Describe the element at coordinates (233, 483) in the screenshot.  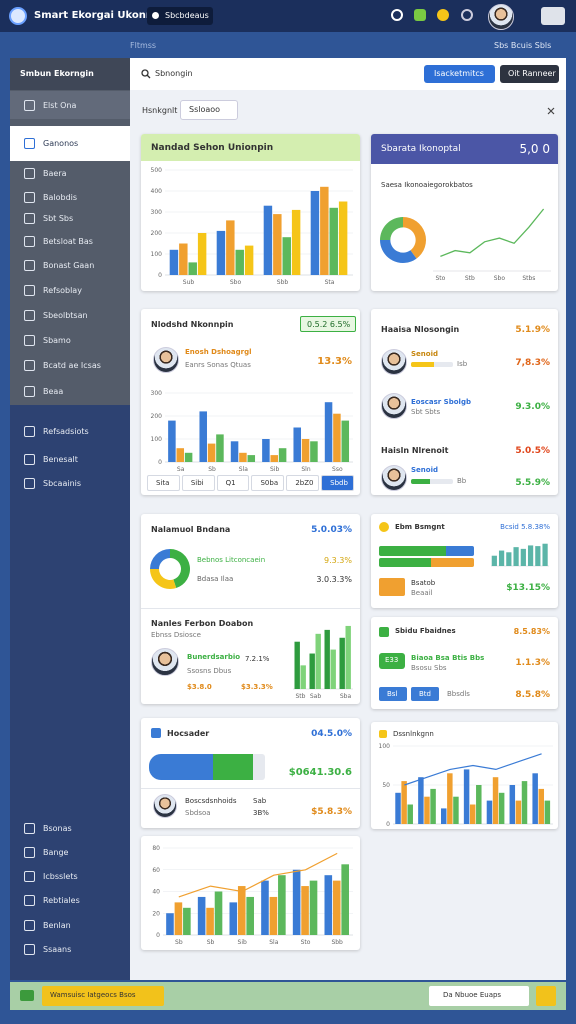
I see `tab: Q1` at that location.